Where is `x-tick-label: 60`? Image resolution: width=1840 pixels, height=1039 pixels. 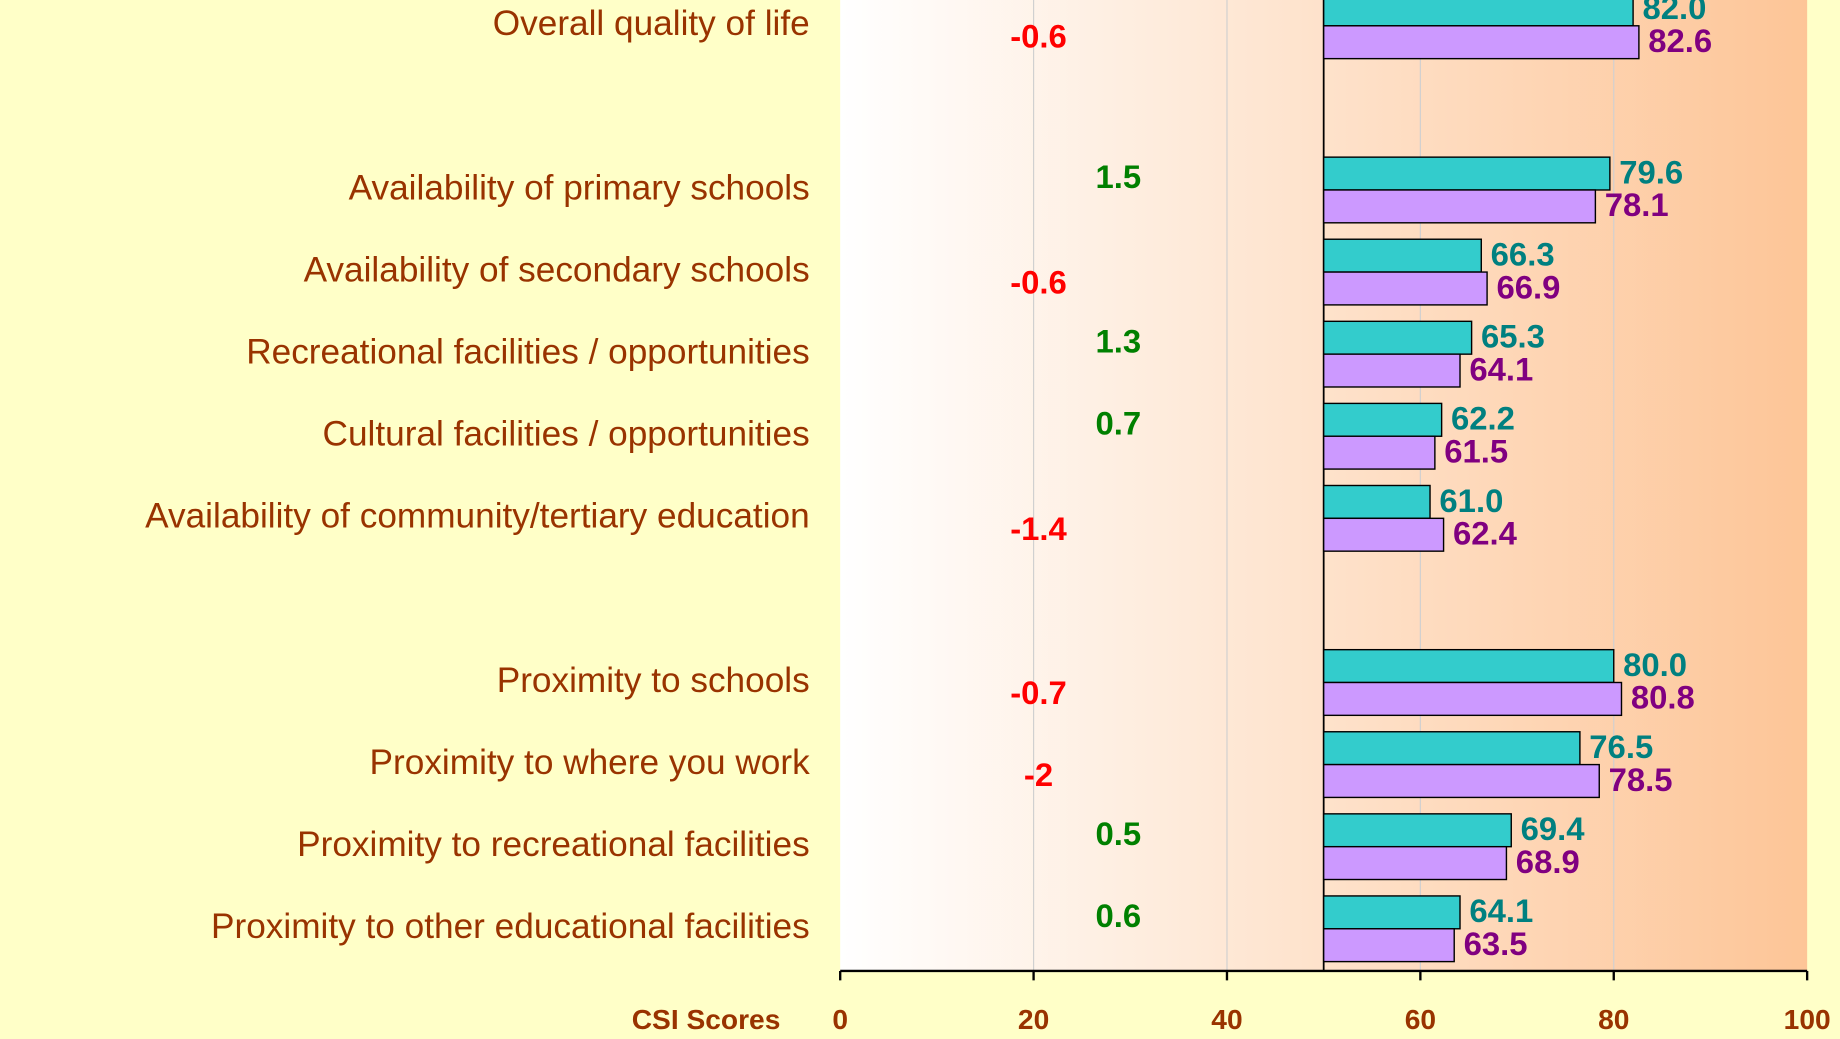 x-tick-label: 60 is located at coordinates (1420, 1019).